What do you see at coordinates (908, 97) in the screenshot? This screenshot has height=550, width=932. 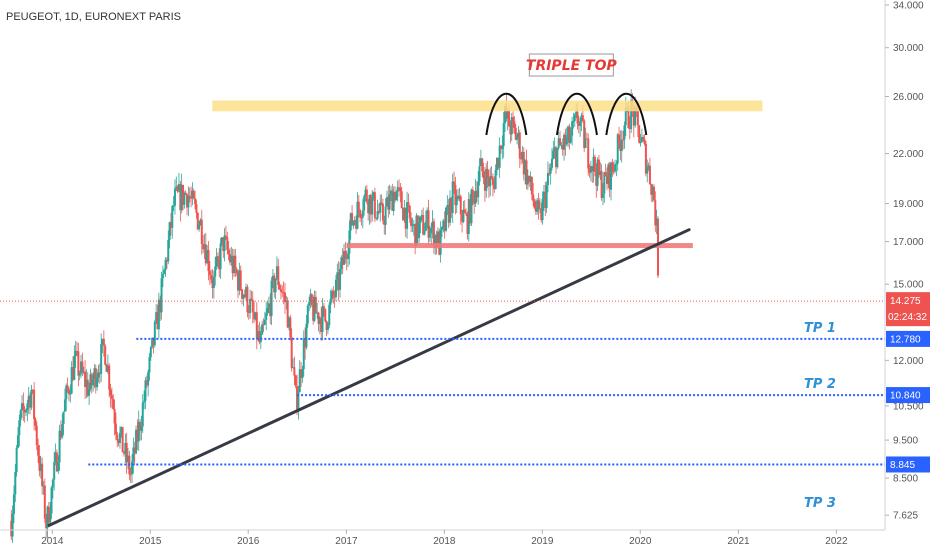 I see `price-tick-label: 26.000` at bounding box center [908, 97].